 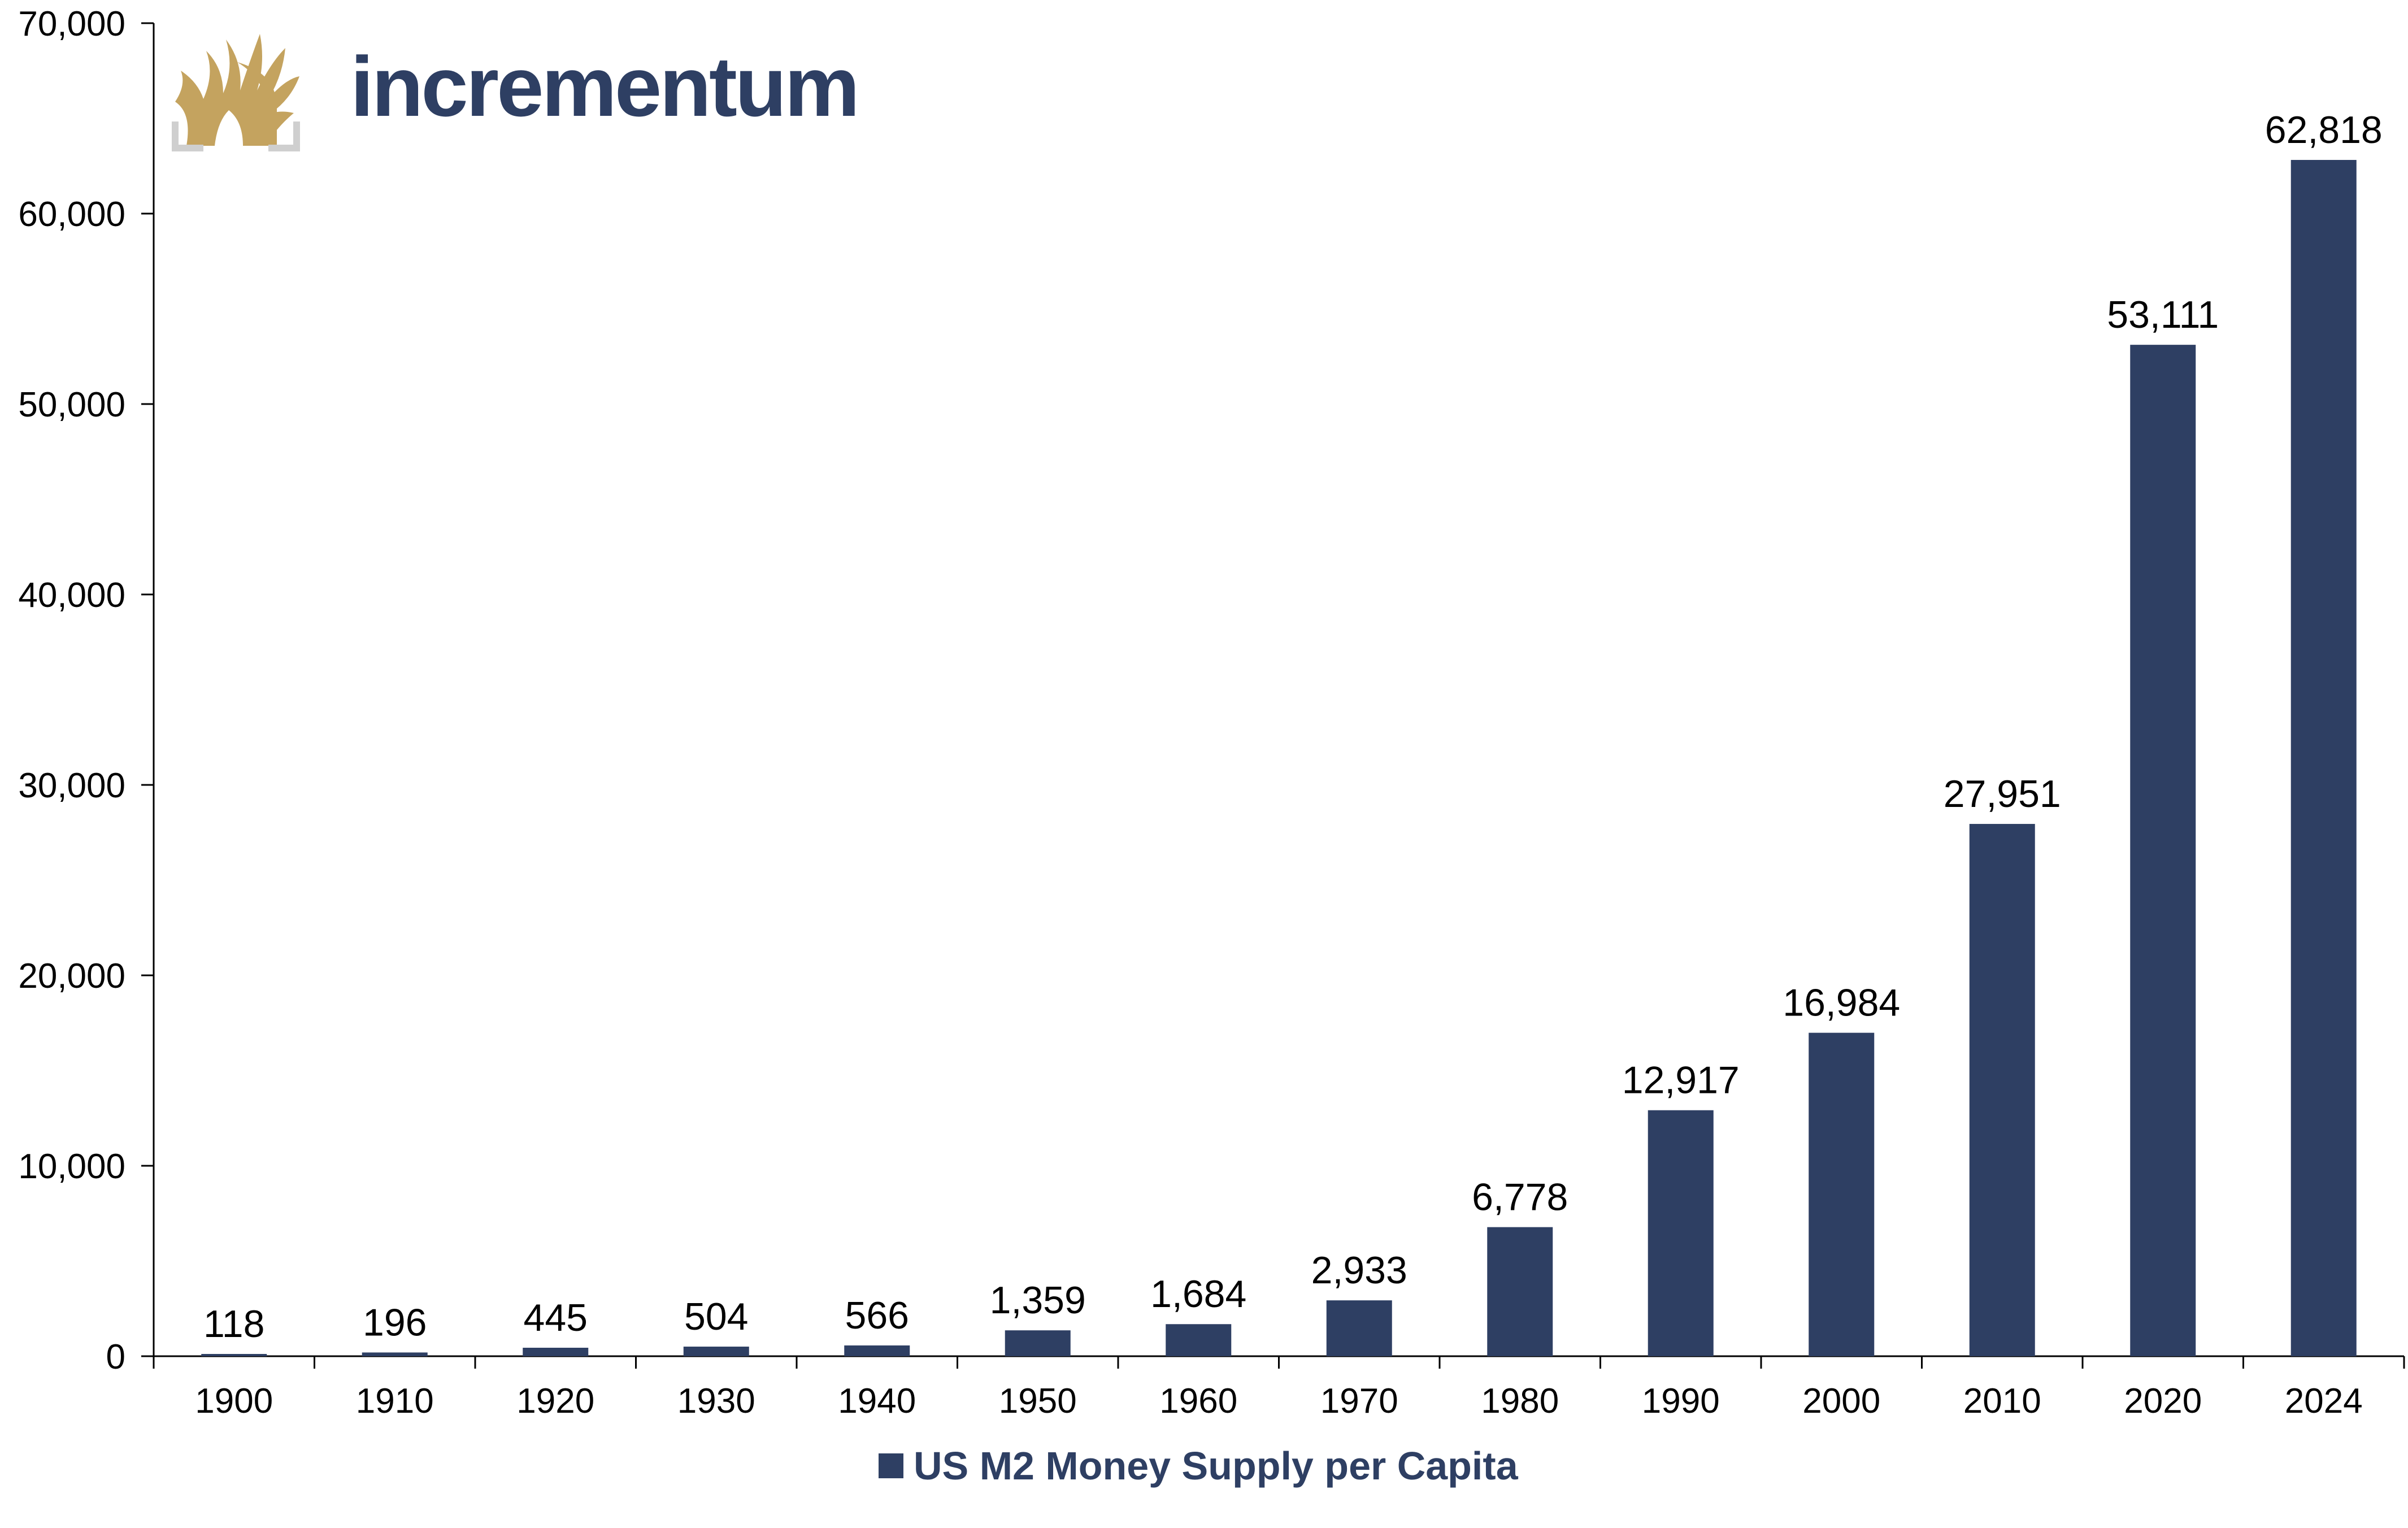 I want to click on x-tick-label: 1980, so click(x=1520, y=1401).